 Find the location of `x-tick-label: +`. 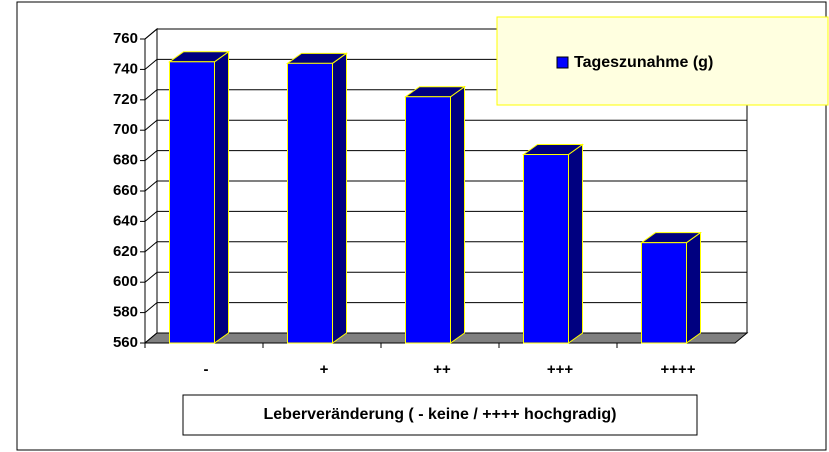

x-tick-label: + is located at coordinates (324, 369).